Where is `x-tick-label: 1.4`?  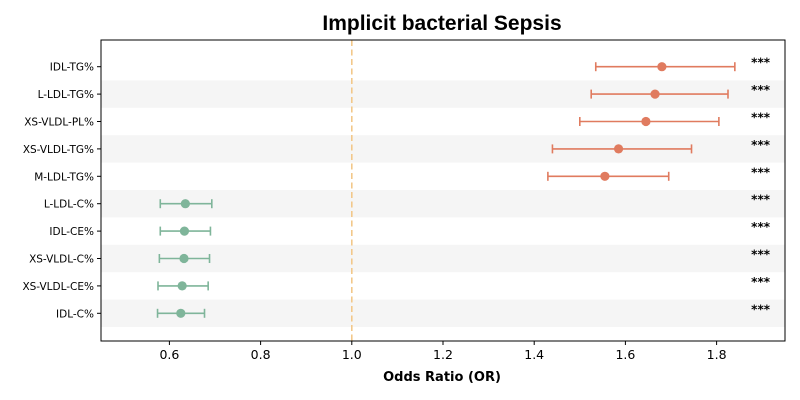
x-tick-label: 1.4 is located at coordinates (534, 354).